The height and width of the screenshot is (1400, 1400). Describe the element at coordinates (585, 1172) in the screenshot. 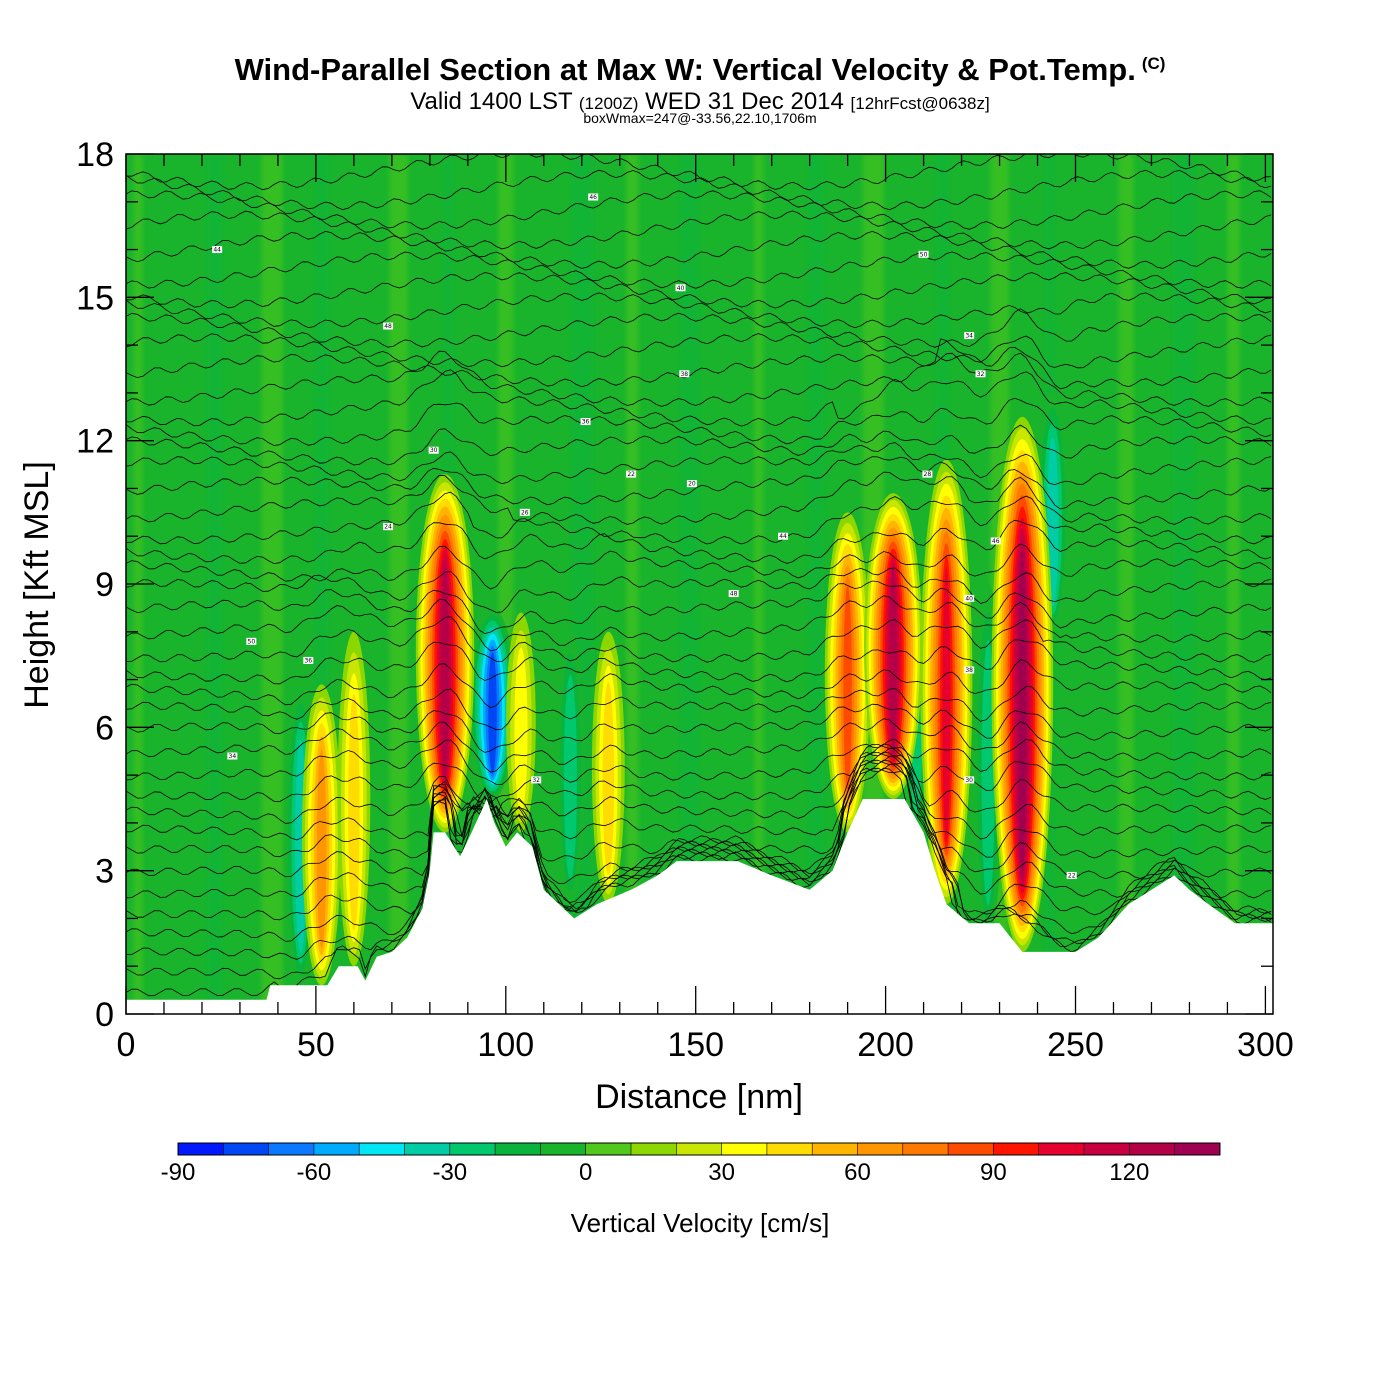

I see `colorbar-tick-label: 0` at that location.